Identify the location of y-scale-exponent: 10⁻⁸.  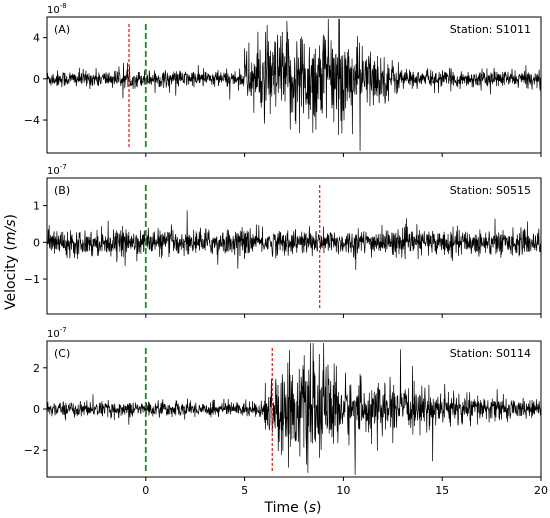
(57, 9).